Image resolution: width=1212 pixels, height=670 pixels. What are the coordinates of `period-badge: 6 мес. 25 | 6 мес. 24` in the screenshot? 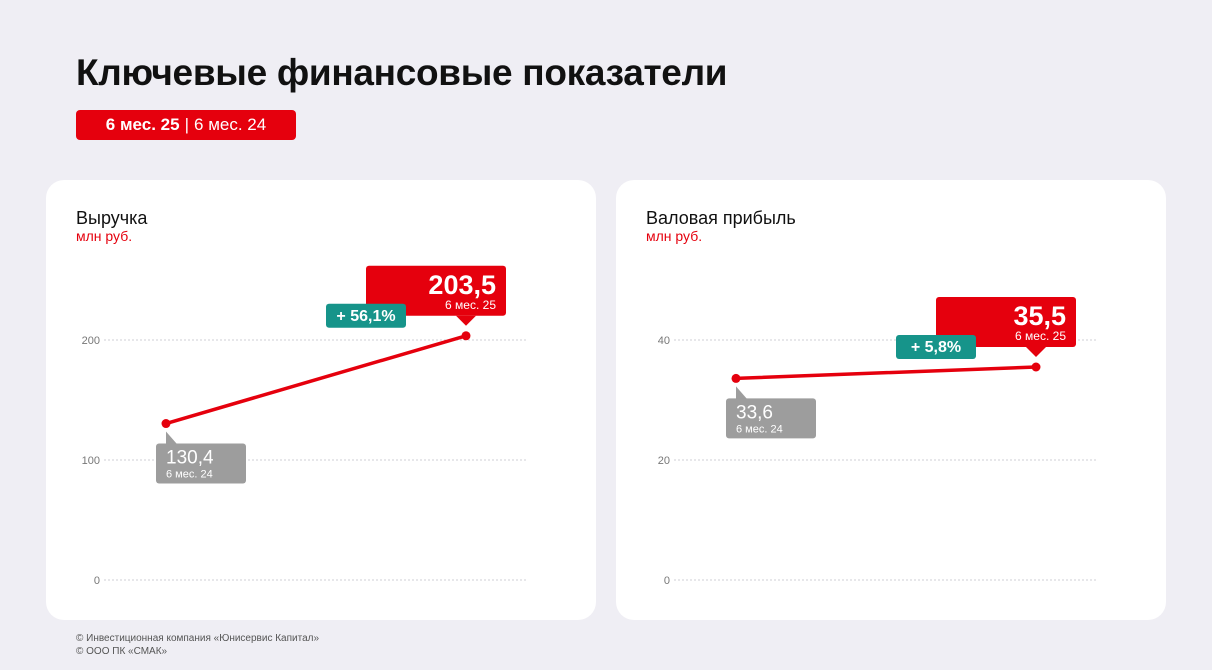 It's located at (186, 125).